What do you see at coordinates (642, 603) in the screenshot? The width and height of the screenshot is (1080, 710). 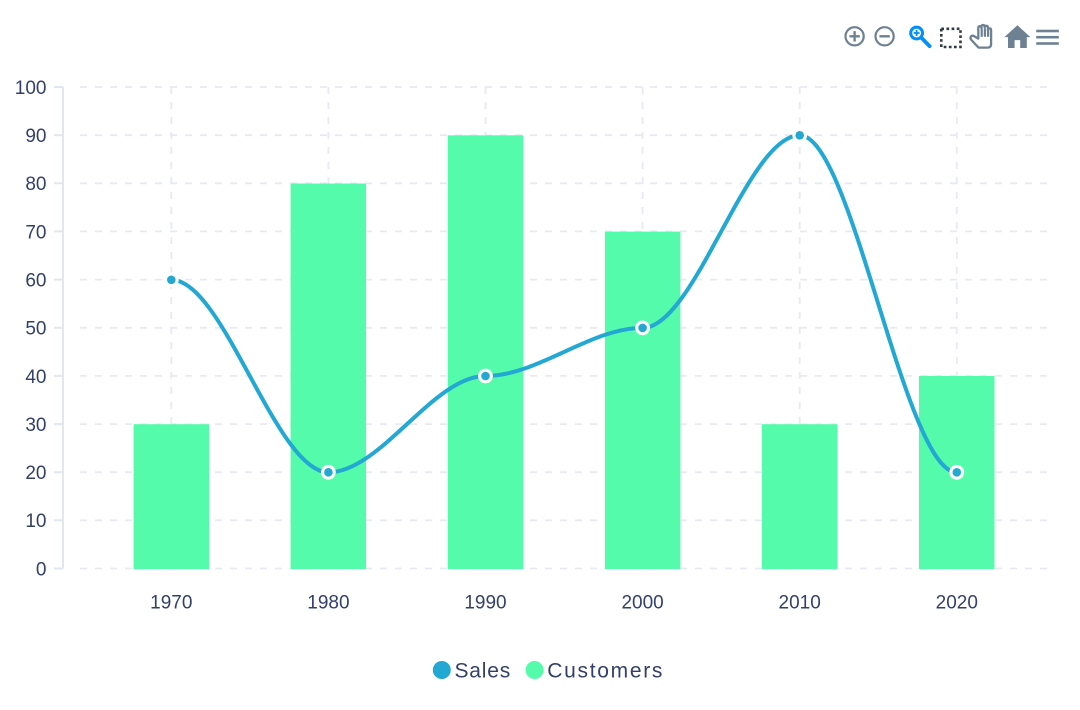 I see `svg-text: 2000` at bounding box center [642, 603].